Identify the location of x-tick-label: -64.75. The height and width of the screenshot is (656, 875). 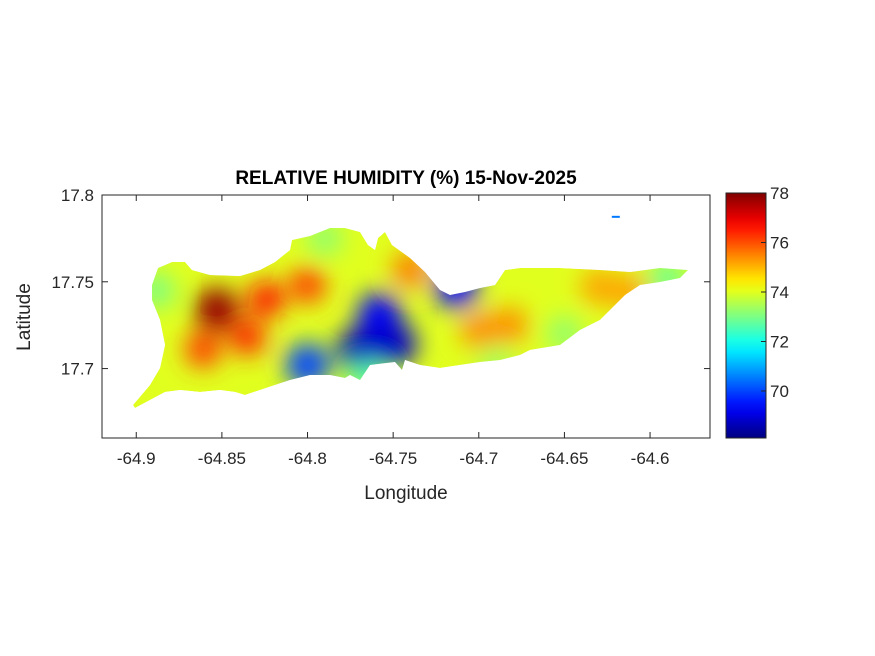
(393, 458).